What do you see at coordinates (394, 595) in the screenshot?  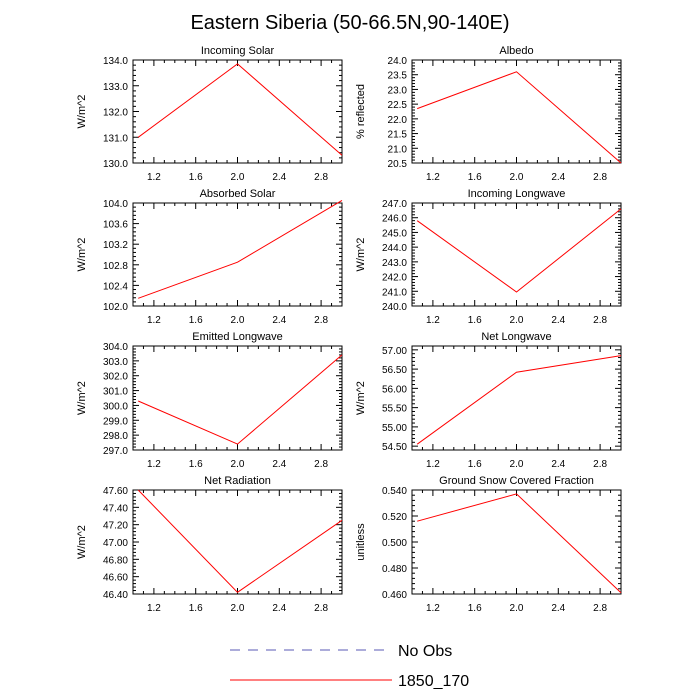 I see `y-tick-label: 0.460` at bounding box center [394, 595].